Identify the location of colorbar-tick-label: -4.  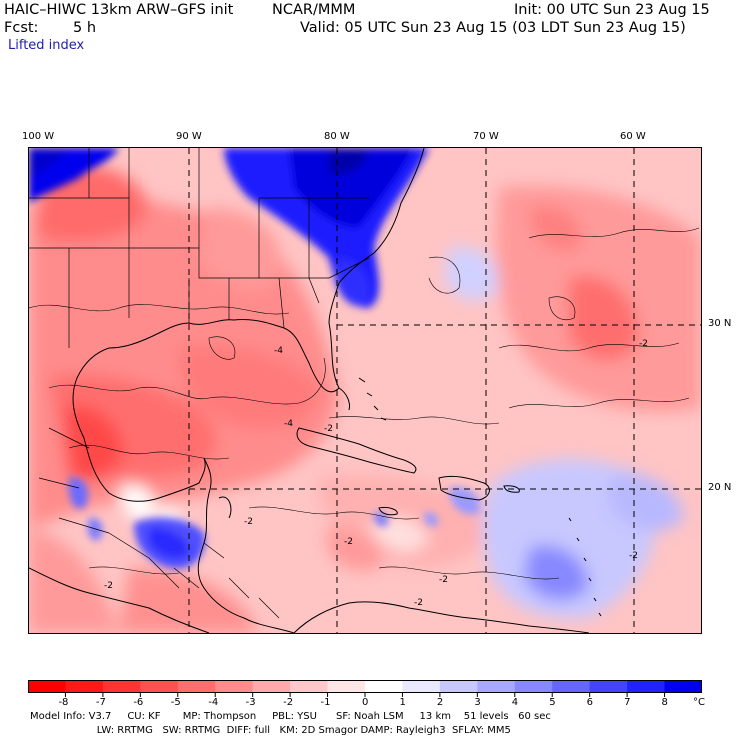
(213, 702).